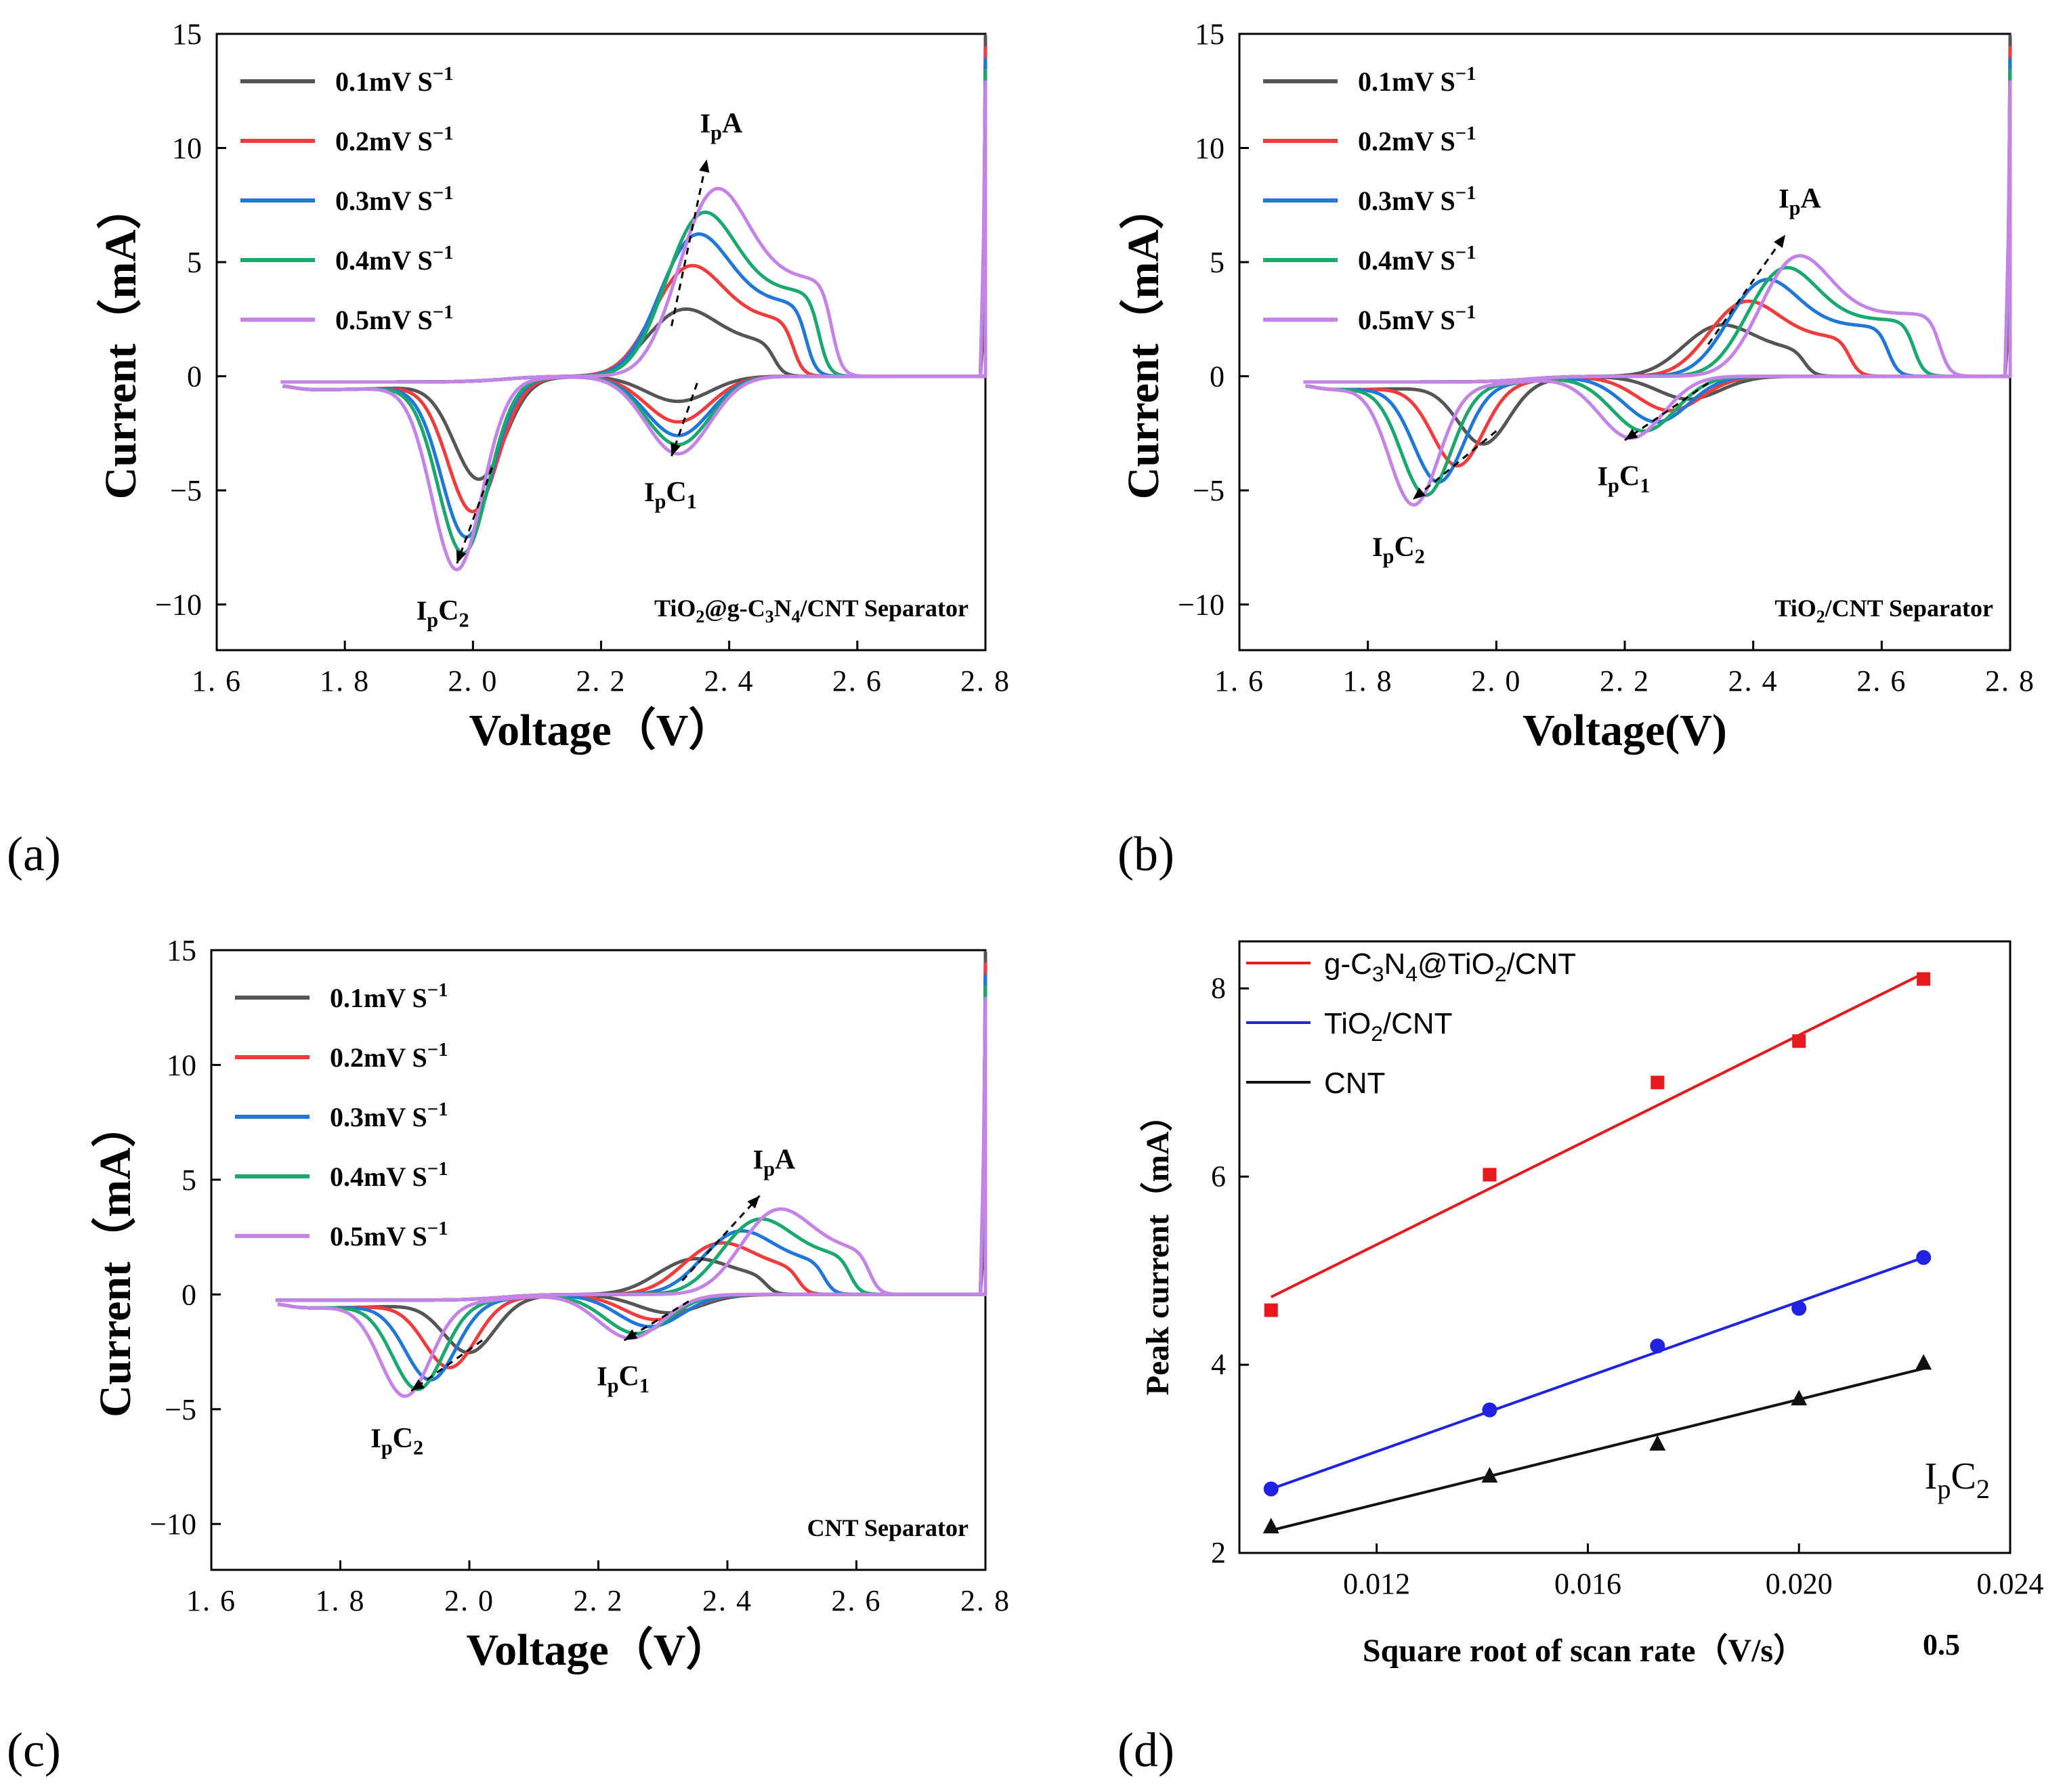  Describe the element at coordinates (985, 1600) in the screenshot. I see `x-tick-label: 2. 8` at that location.